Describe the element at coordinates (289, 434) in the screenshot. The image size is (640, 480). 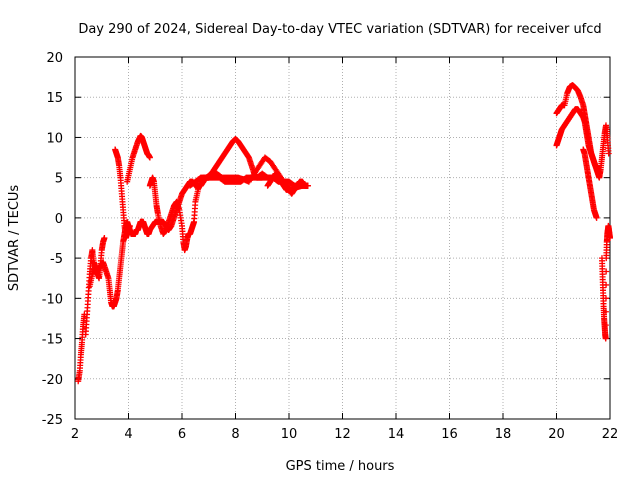
I see `x-tick-label: 10` at that location.